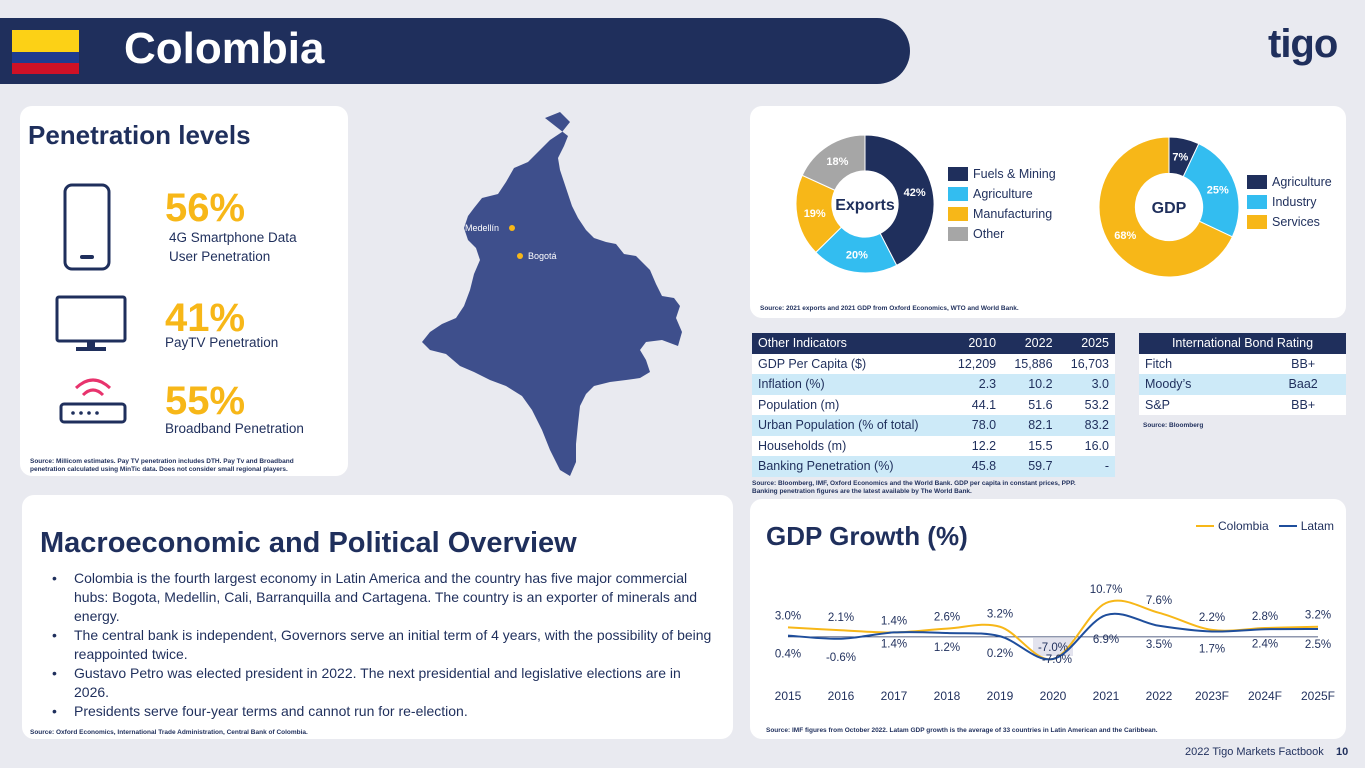  I want to click on exports-legend-label: Manufacturing, so click(1013, 214).